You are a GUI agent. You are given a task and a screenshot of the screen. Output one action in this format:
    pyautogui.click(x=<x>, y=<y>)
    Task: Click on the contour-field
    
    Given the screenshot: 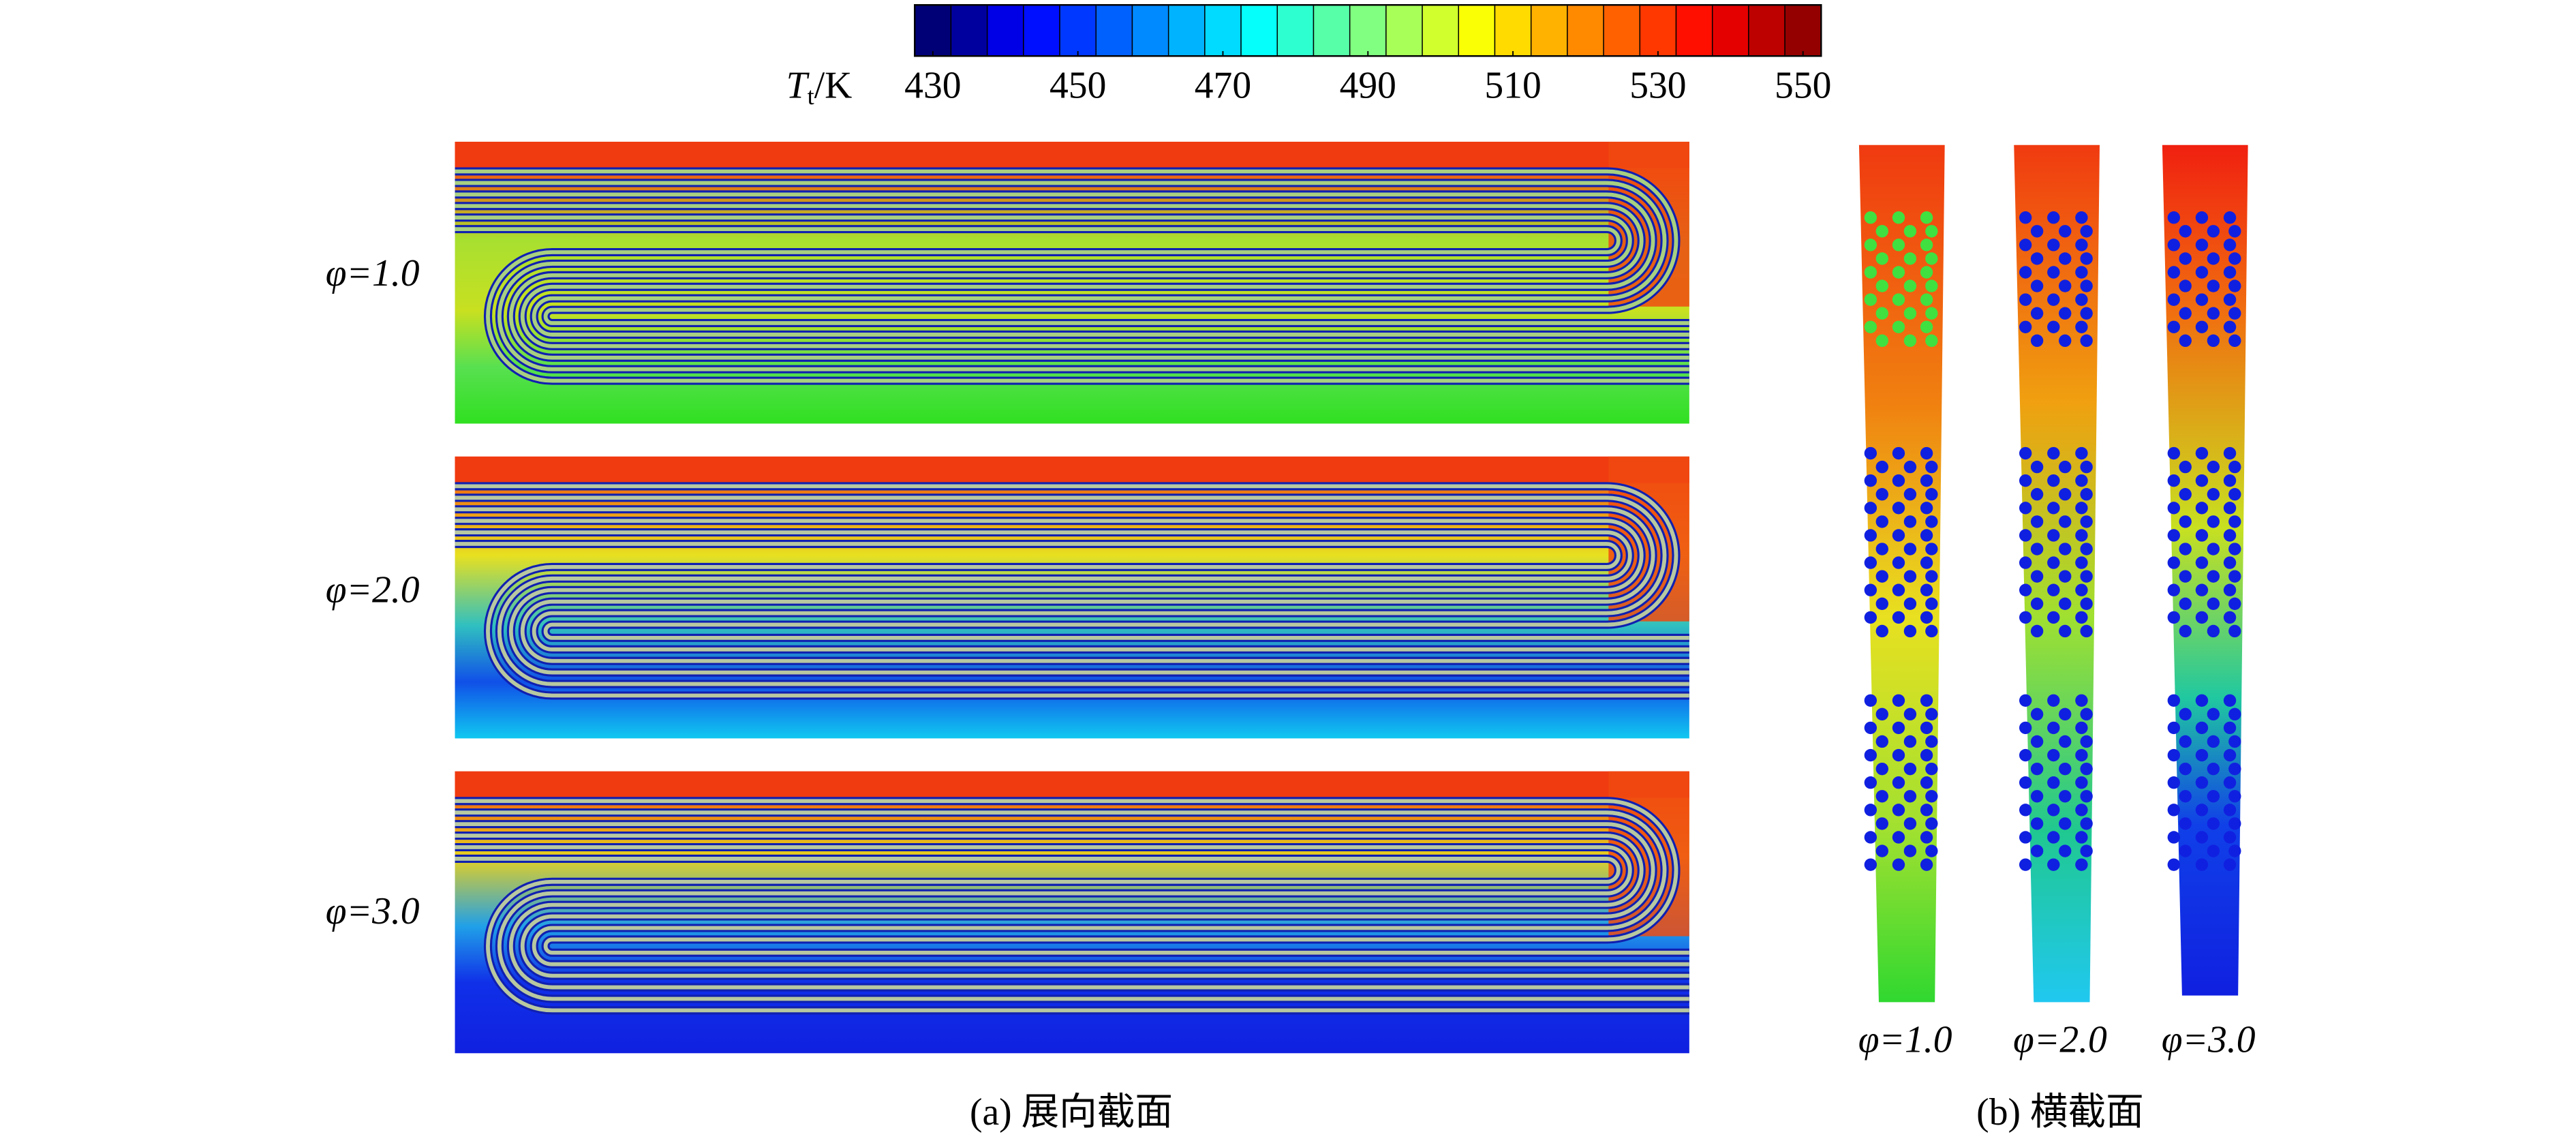 What is the action you would take?
    pyautogui.click(x=1072, y=597)
    